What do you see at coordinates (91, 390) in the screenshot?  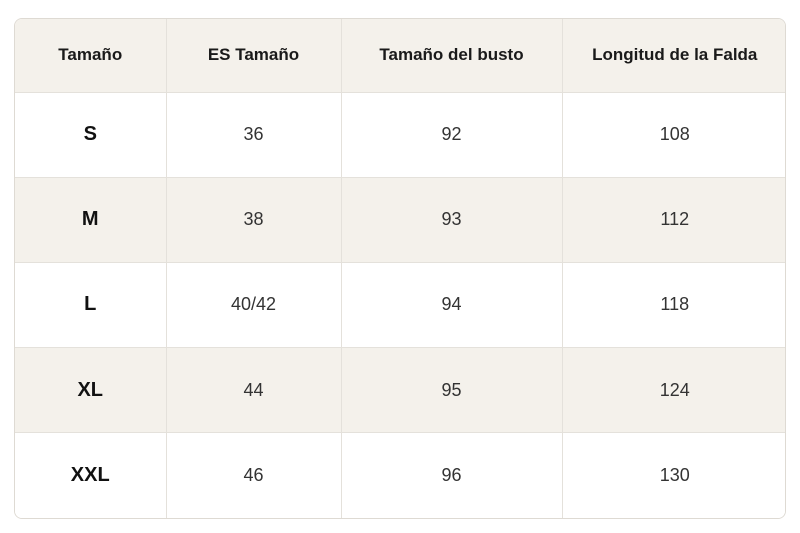 I see `size-label: XL` at bounding box center [91, 390].